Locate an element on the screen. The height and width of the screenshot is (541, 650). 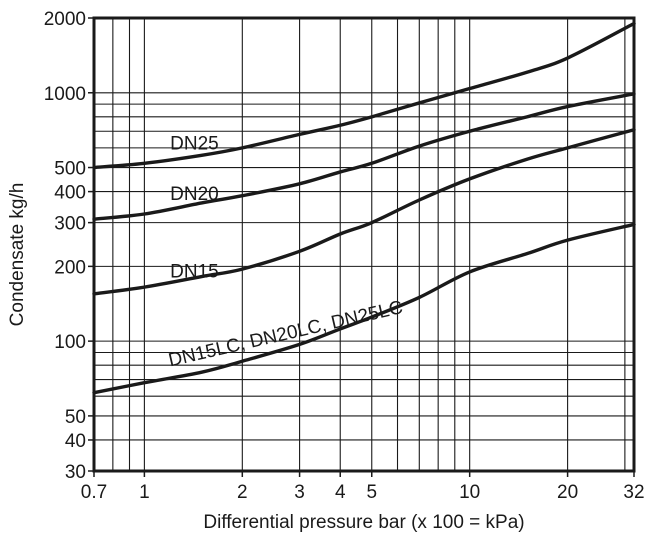
y-tick-label: 2000 is located at coordinates (65, 19).